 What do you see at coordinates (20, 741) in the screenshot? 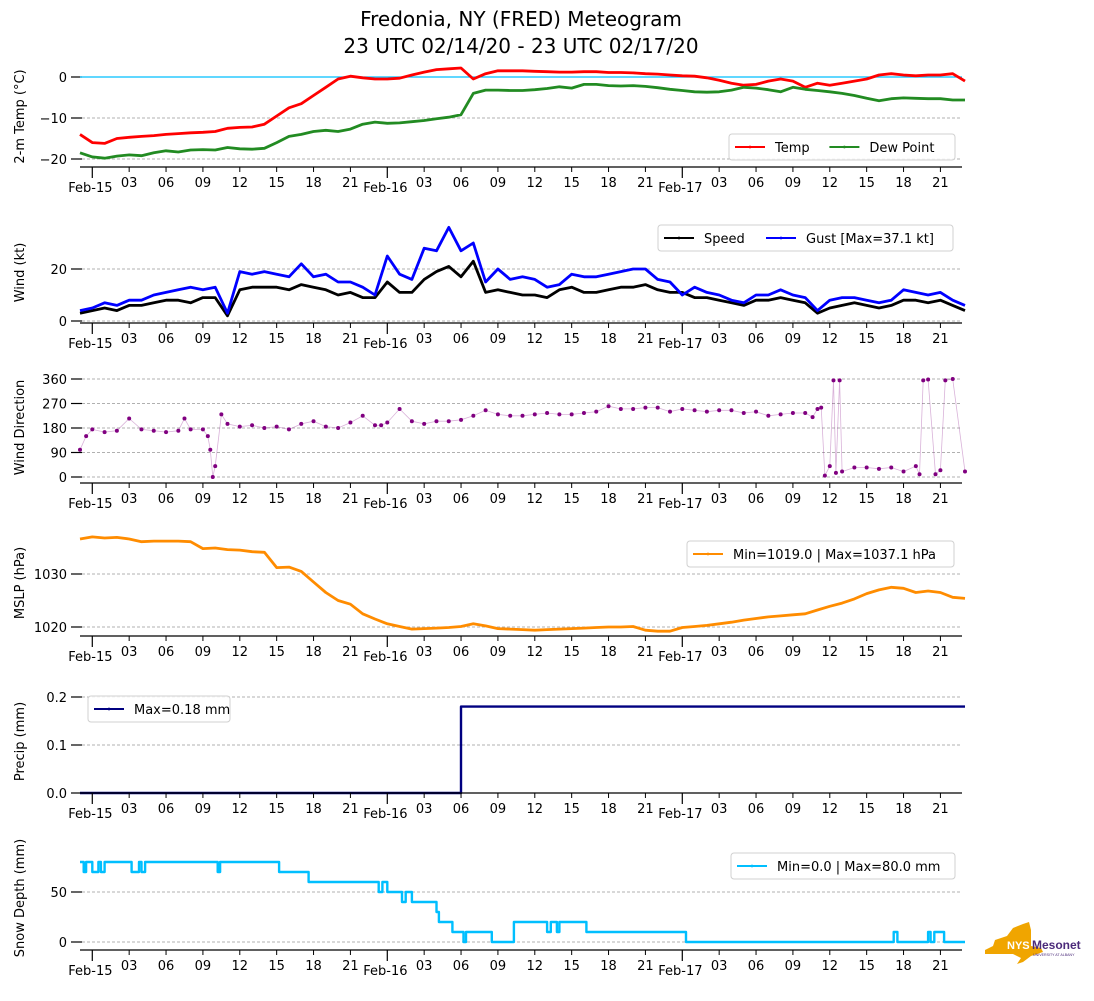
I see `y-axis-label: Precip (mm)` at bounding box center [20, 741].